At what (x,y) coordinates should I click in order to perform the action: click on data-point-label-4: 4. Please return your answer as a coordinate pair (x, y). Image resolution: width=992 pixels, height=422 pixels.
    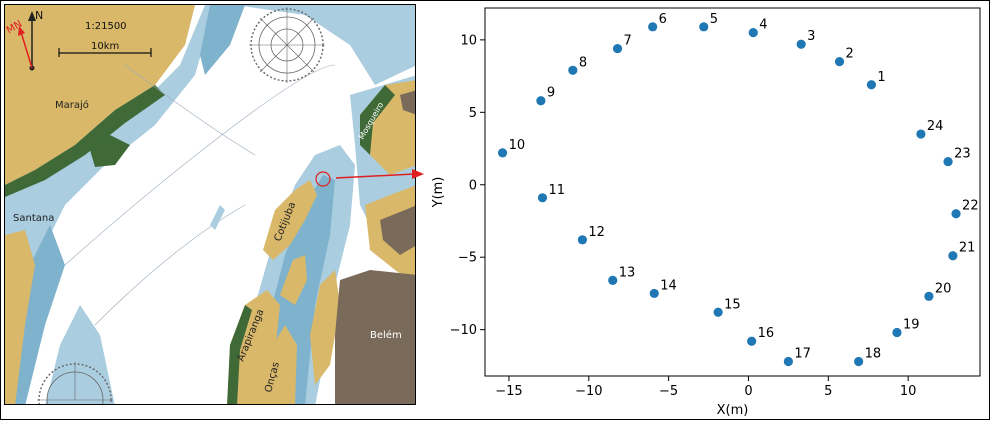
    Looking at the image, I should click on (763, 25).